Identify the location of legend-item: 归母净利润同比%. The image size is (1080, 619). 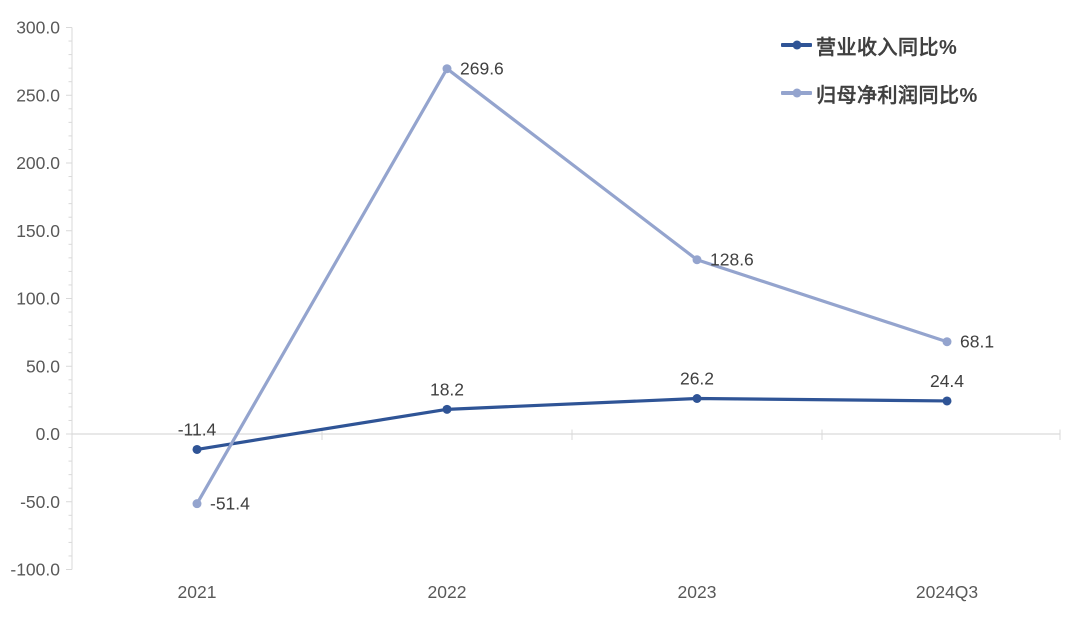
(879, 93).